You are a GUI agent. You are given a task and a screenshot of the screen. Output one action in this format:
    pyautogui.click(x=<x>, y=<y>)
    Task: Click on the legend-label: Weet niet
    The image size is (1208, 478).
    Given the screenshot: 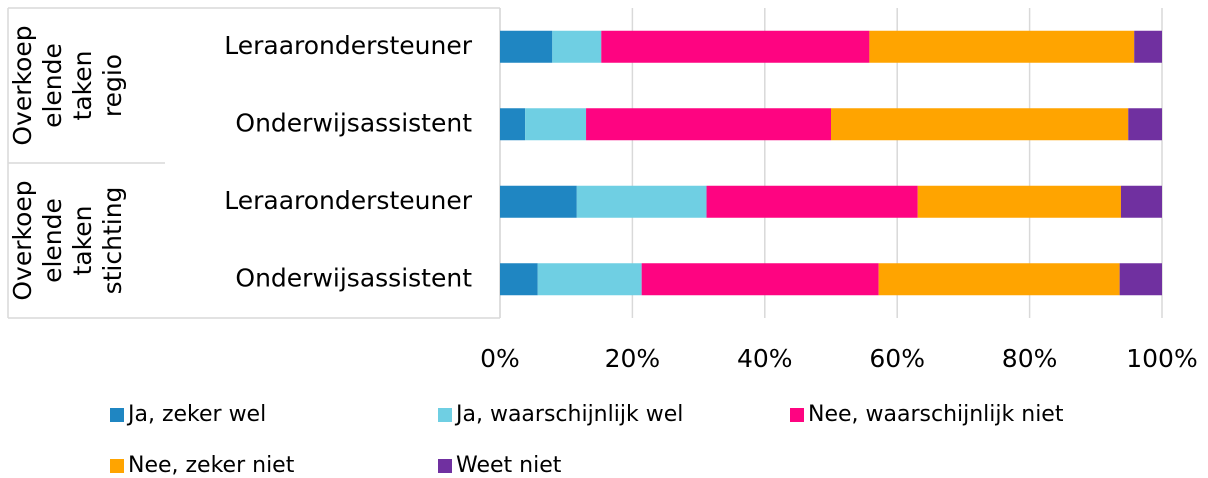 What is the action you would take?
    pyautogui.click(x=509, y=465)
    